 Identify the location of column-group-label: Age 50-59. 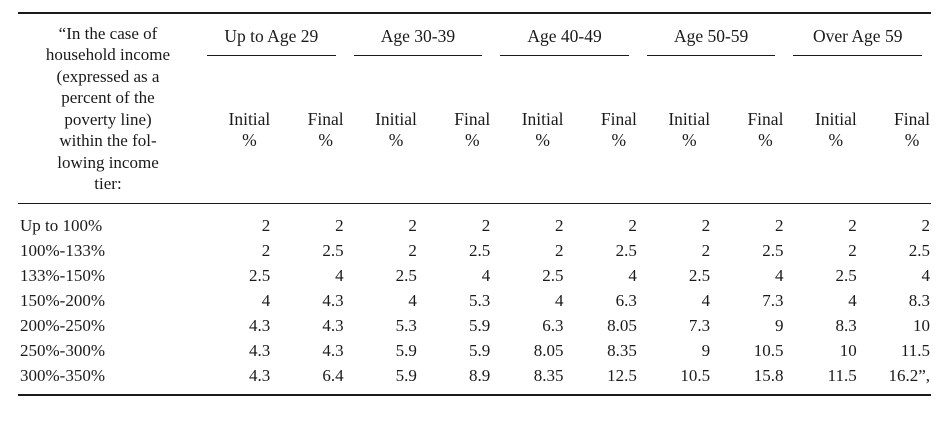
(711, 39).